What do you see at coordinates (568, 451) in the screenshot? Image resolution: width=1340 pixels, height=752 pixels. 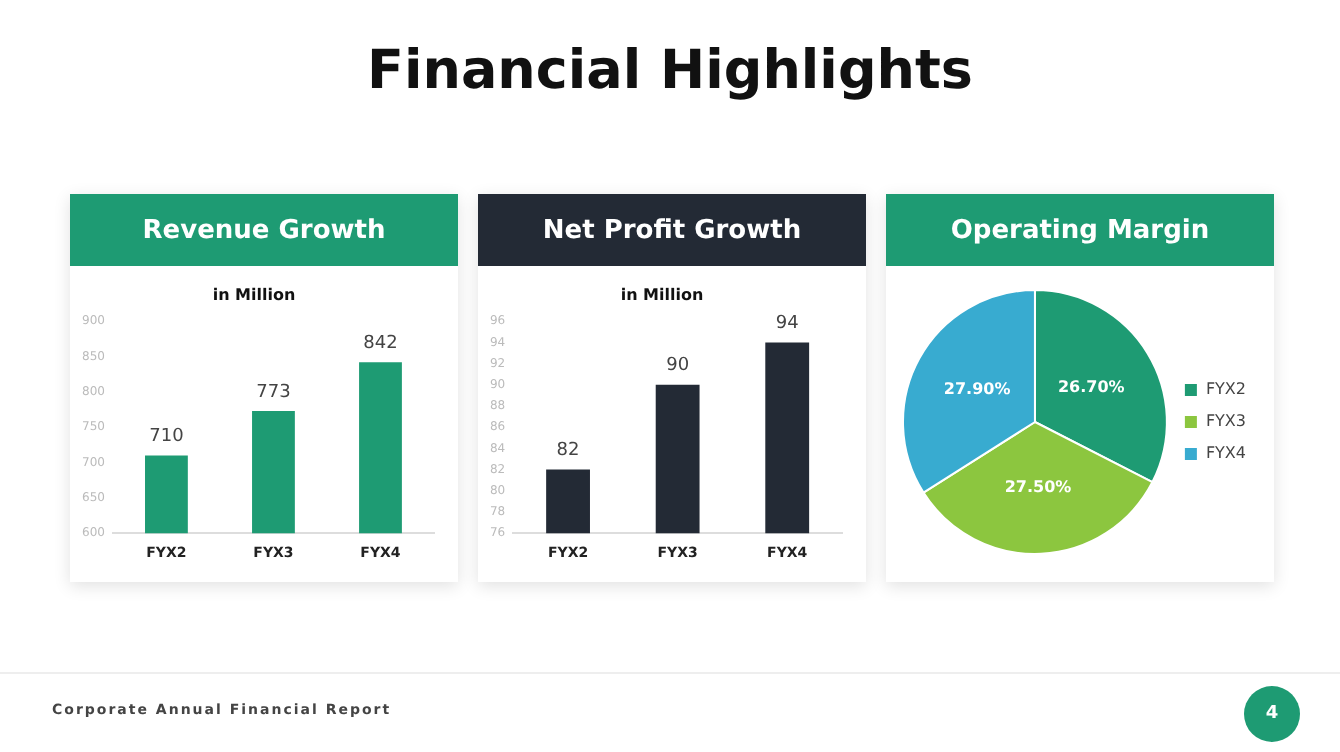 I see `data-label: 82` at bounding box center [568, 451].